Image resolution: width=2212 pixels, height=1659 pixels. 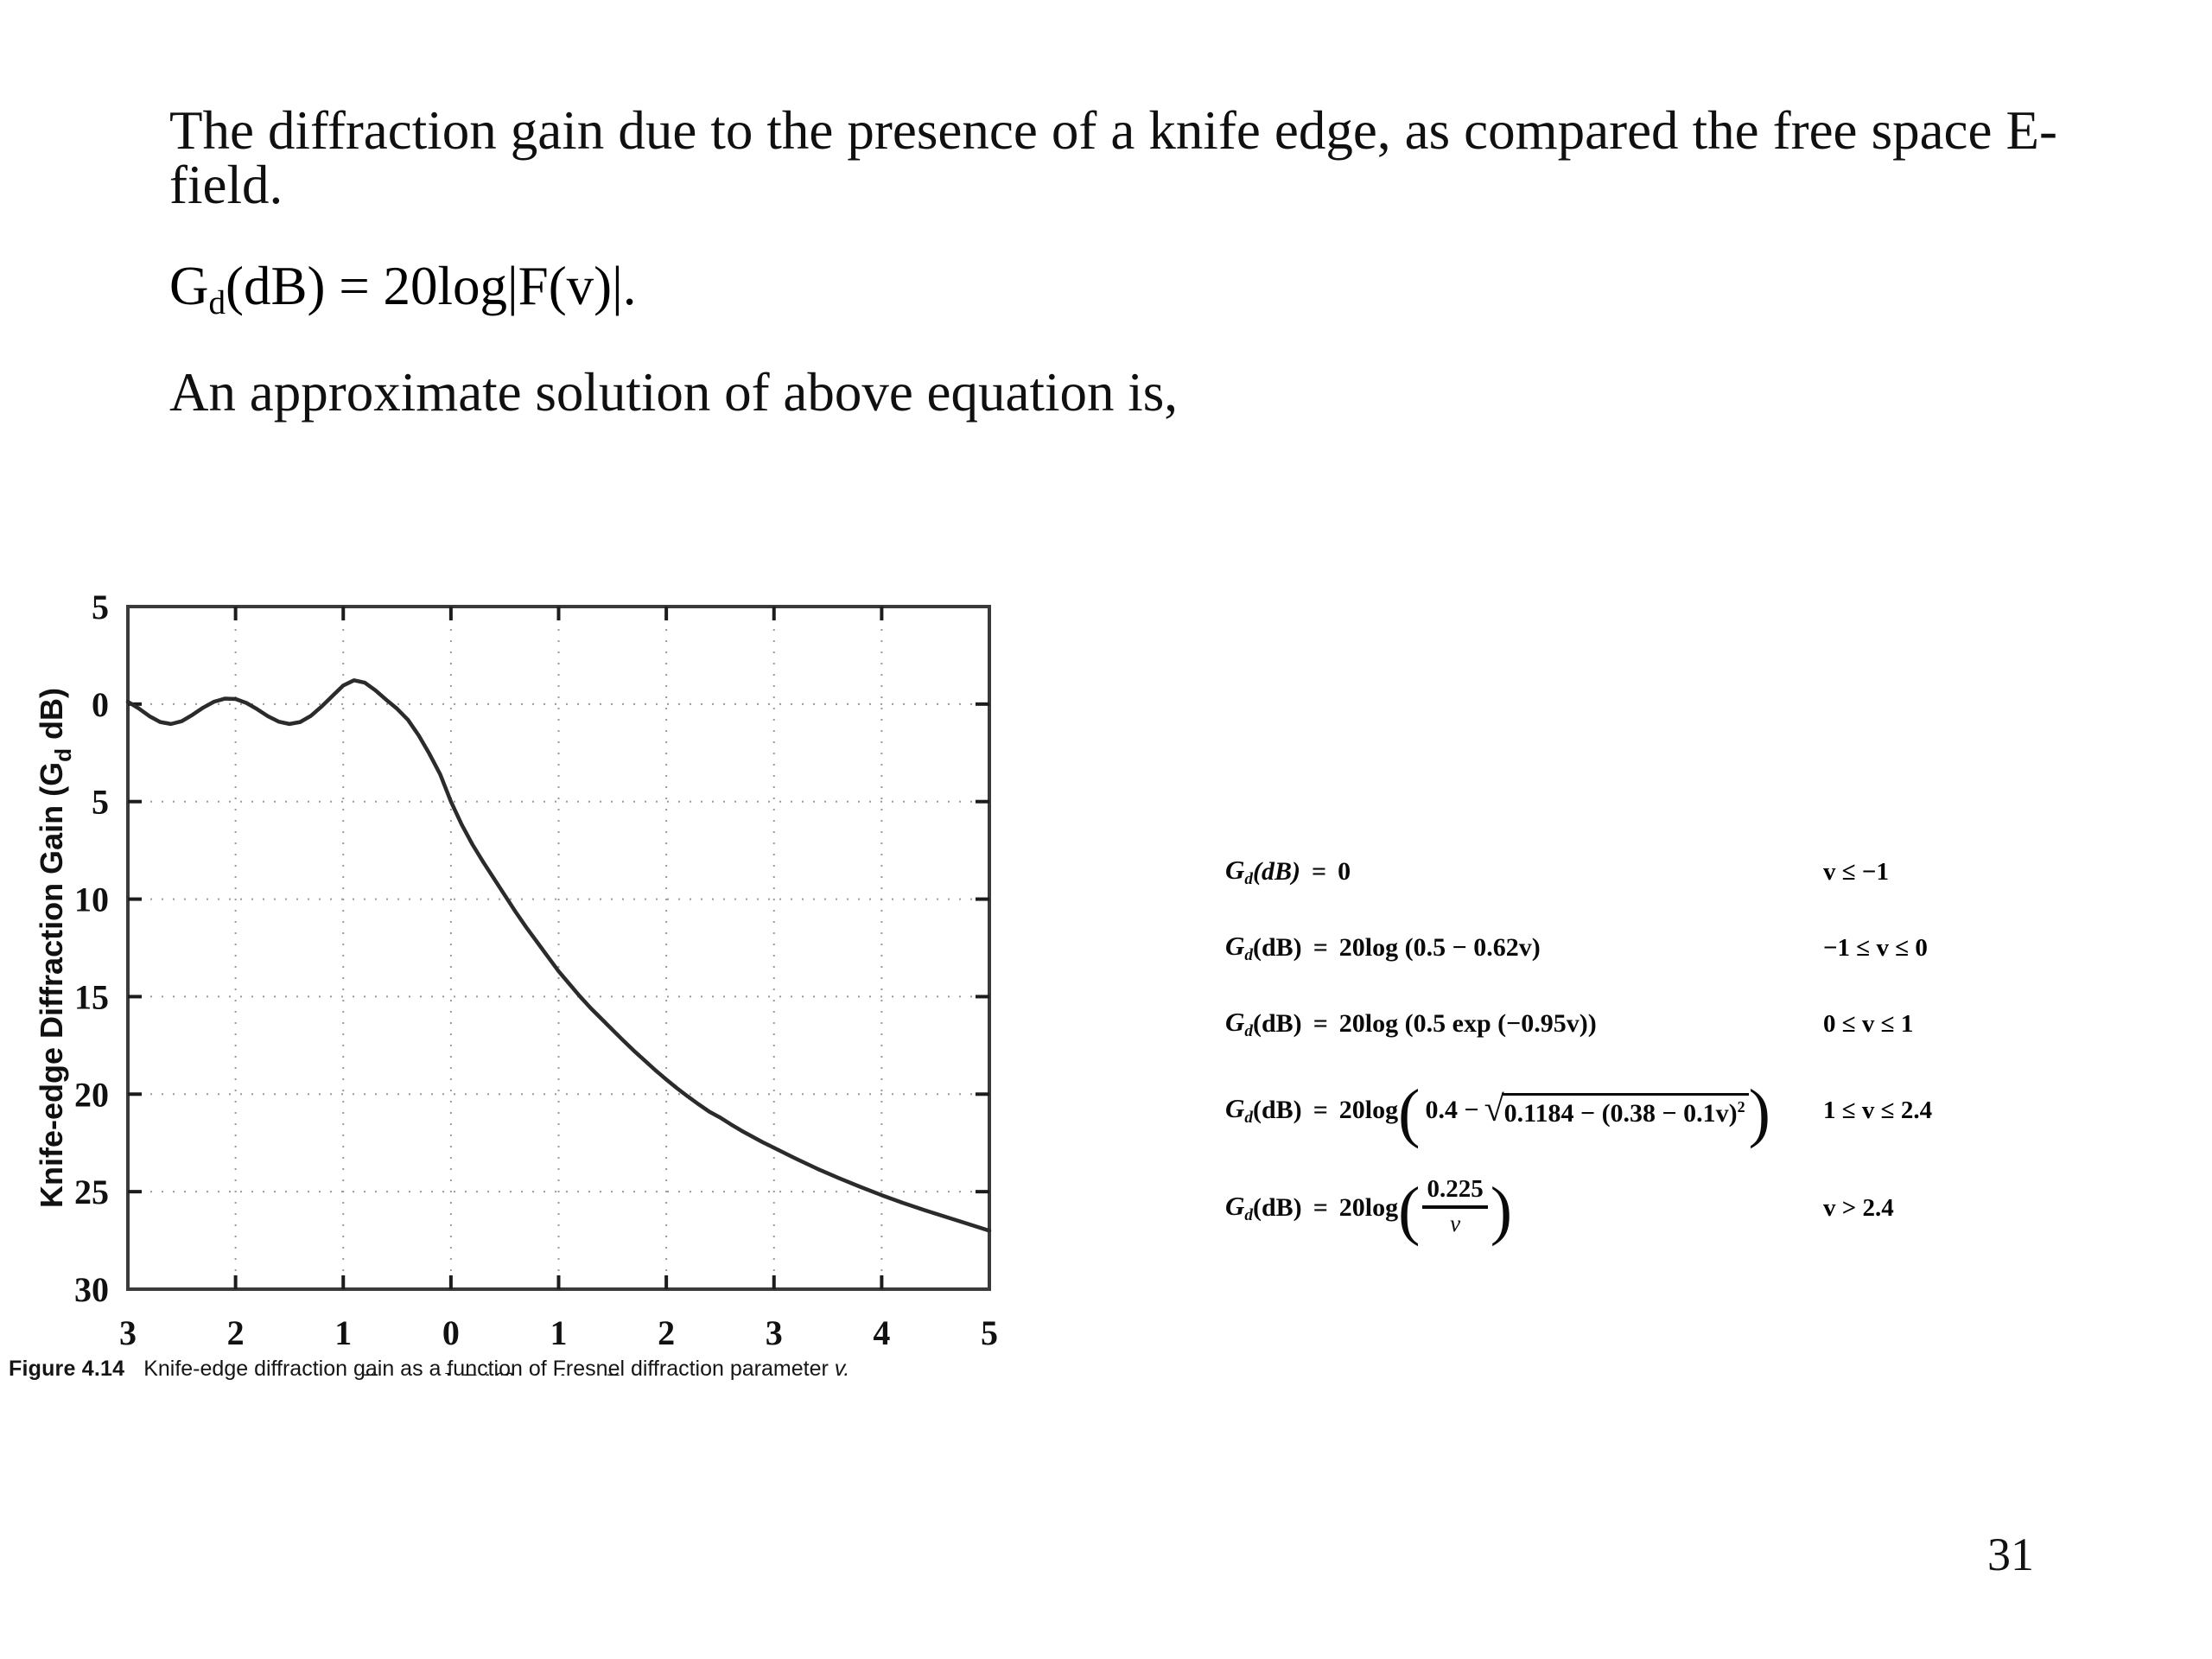 I want to click on radicand-exponent: 2, so click(x=1741, y=1107).